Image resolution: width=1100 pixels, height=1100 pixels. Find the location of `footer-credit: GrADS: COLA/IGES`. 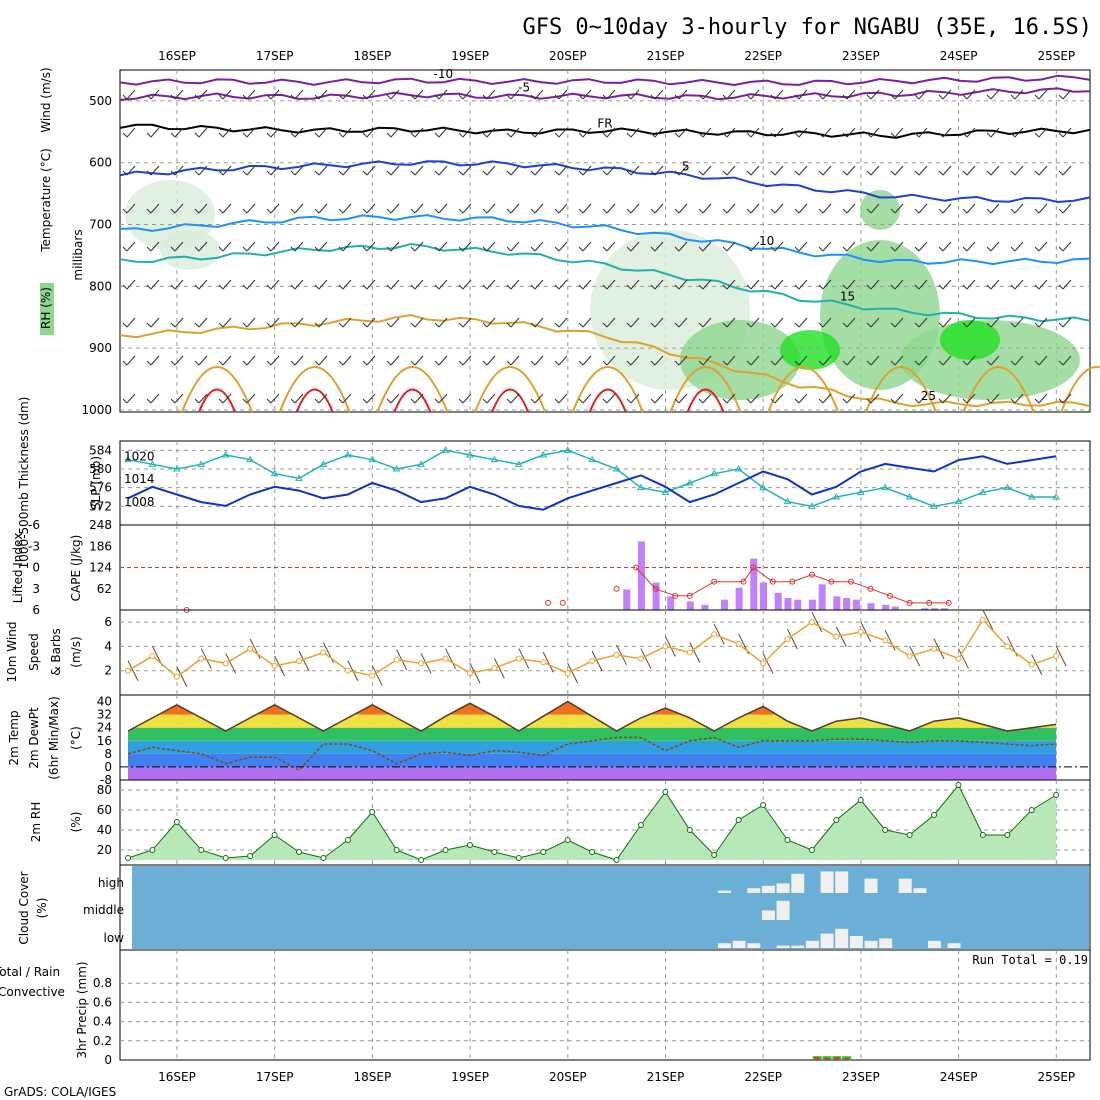

footer-credit: GrADS: COLA/IGES is located at coordinates (60, 1092).